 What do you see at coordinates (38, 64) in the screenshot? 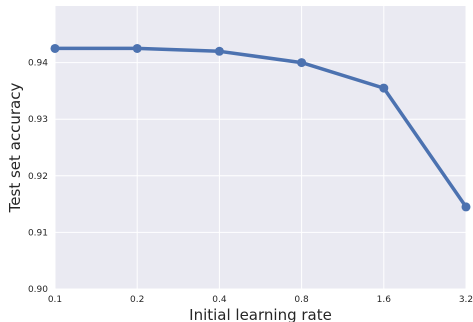
I see `y-tick-label: 0.94` at bounding box center [38, 64].